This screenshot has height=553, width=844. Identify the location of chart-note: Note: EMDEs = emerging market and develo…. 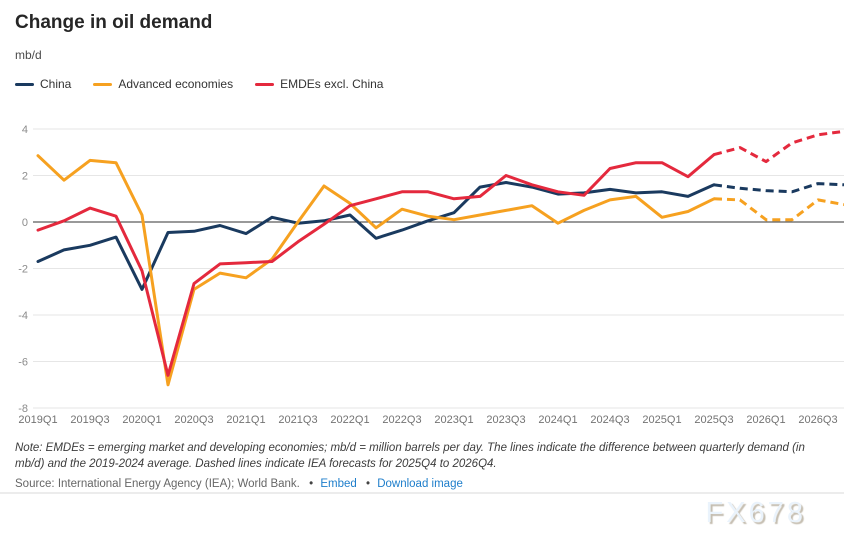
(410, 456).